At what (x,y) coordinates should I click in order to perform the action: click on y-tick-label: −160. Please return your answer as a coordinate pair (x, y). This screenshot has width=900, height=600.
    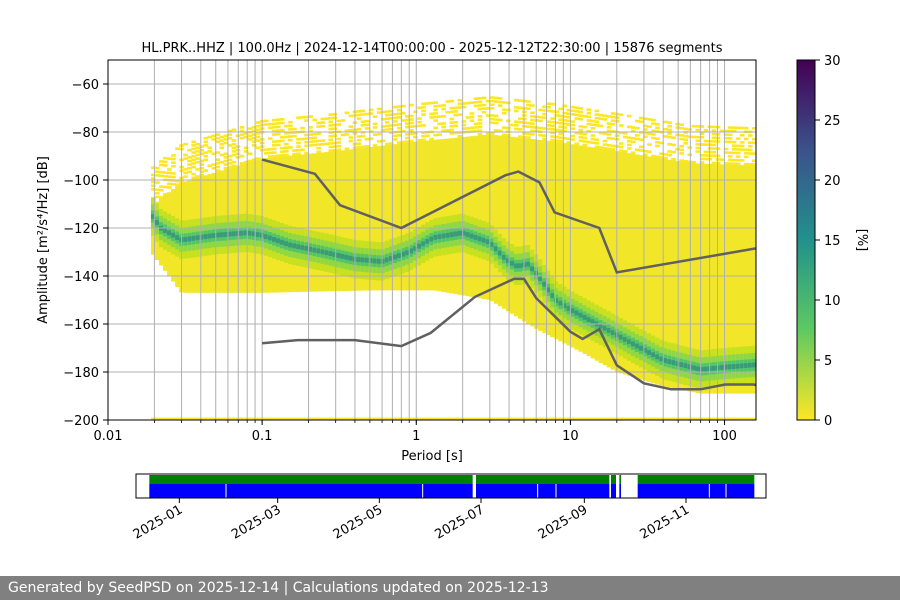
    Looking at the image, I should click on (81, 325).